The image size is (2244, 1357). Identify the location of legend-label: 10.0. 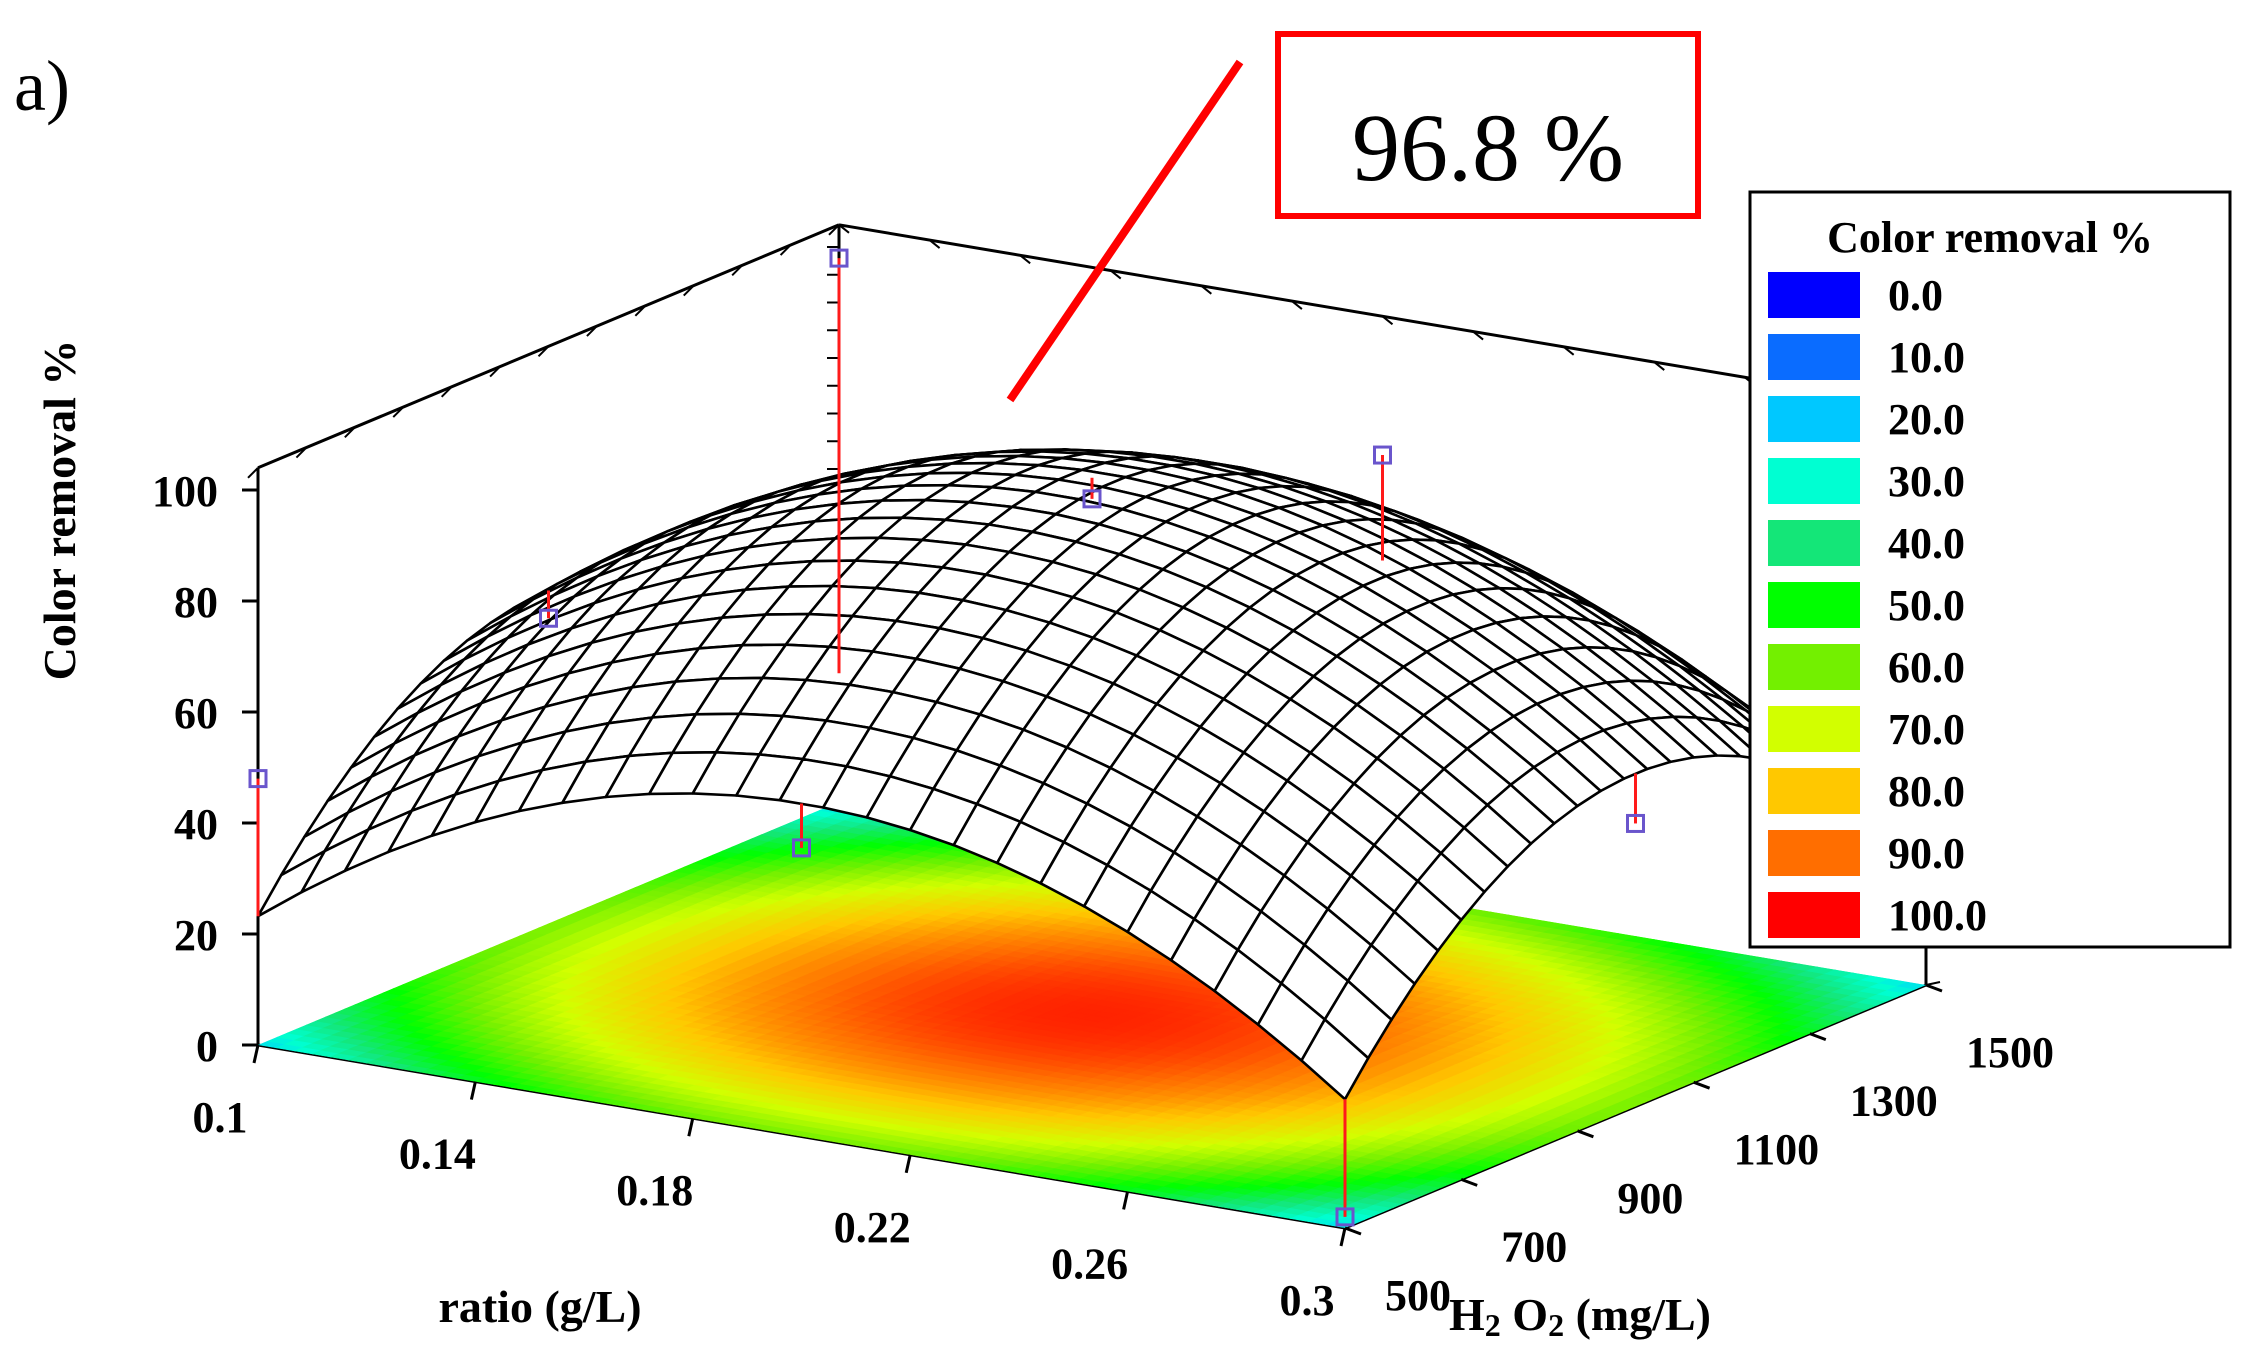
(1926, 357).